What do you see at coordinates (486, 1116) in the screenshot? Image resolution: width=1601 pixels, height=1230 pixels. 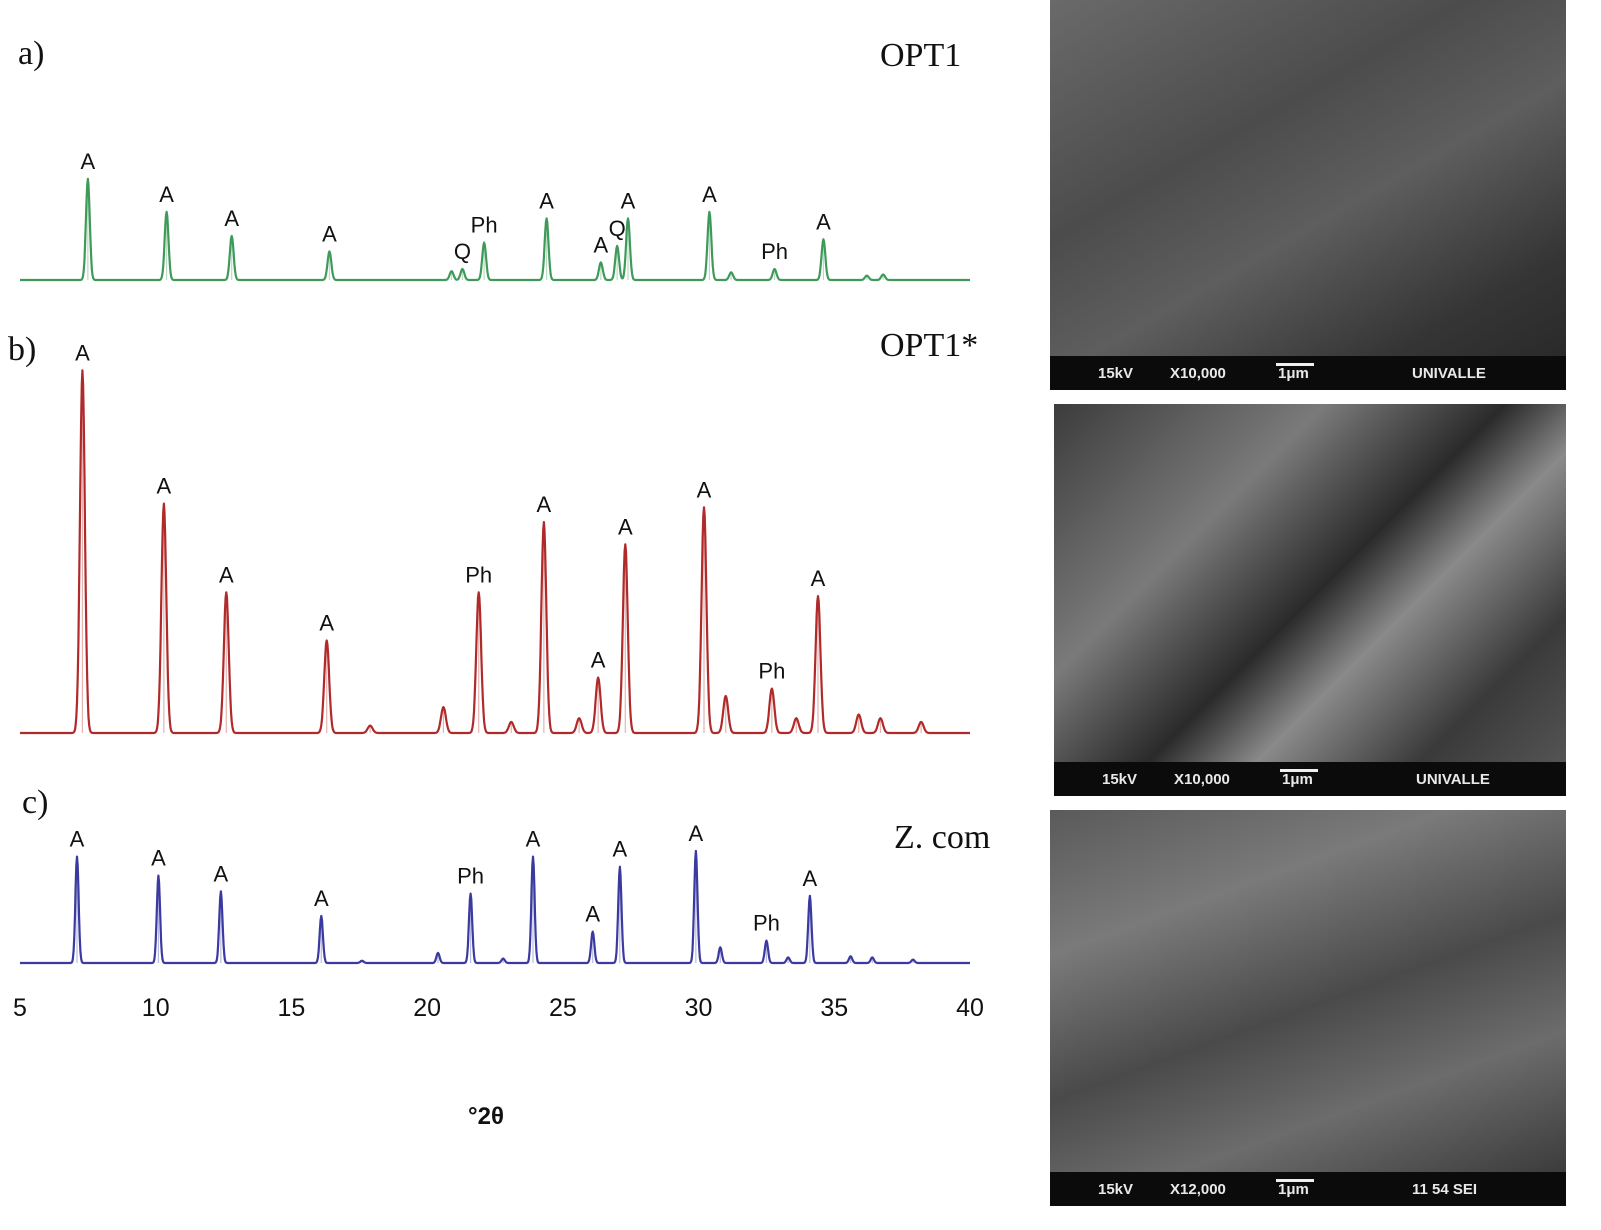 I see `x-axis-label: °2θ` at bounding box center [486, 1116].